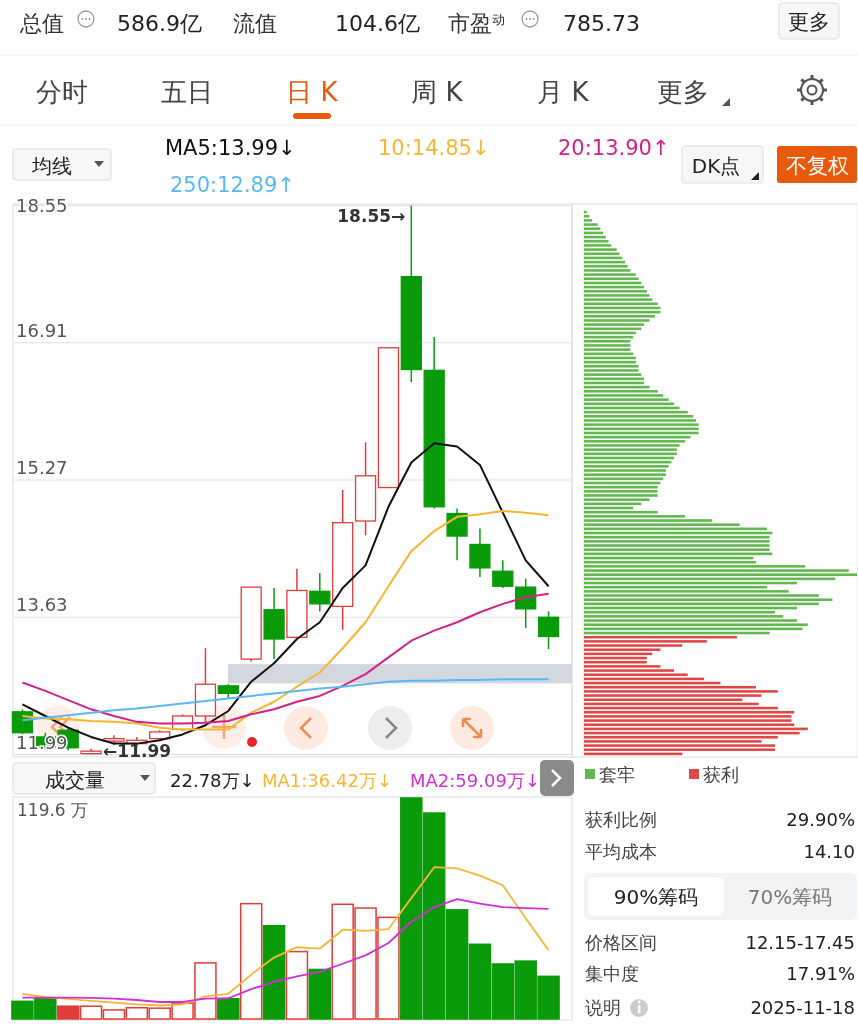 This screenshot has height=1024, width=858. I want to click on text: 12.15-17.45, so click(800, 942).